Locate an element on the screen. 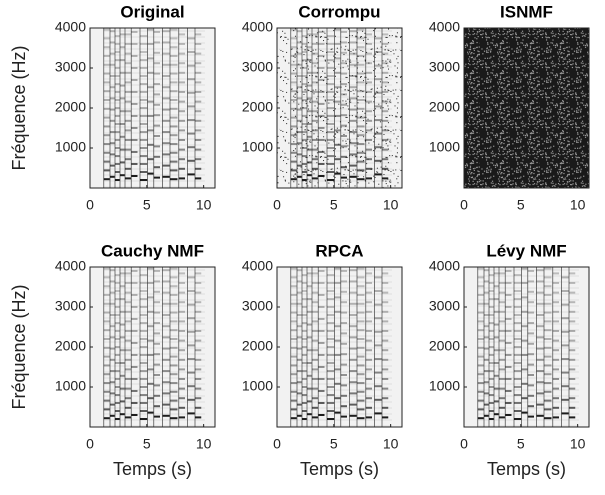  panel-title: Corrompu is located at coordinates (339, 11).